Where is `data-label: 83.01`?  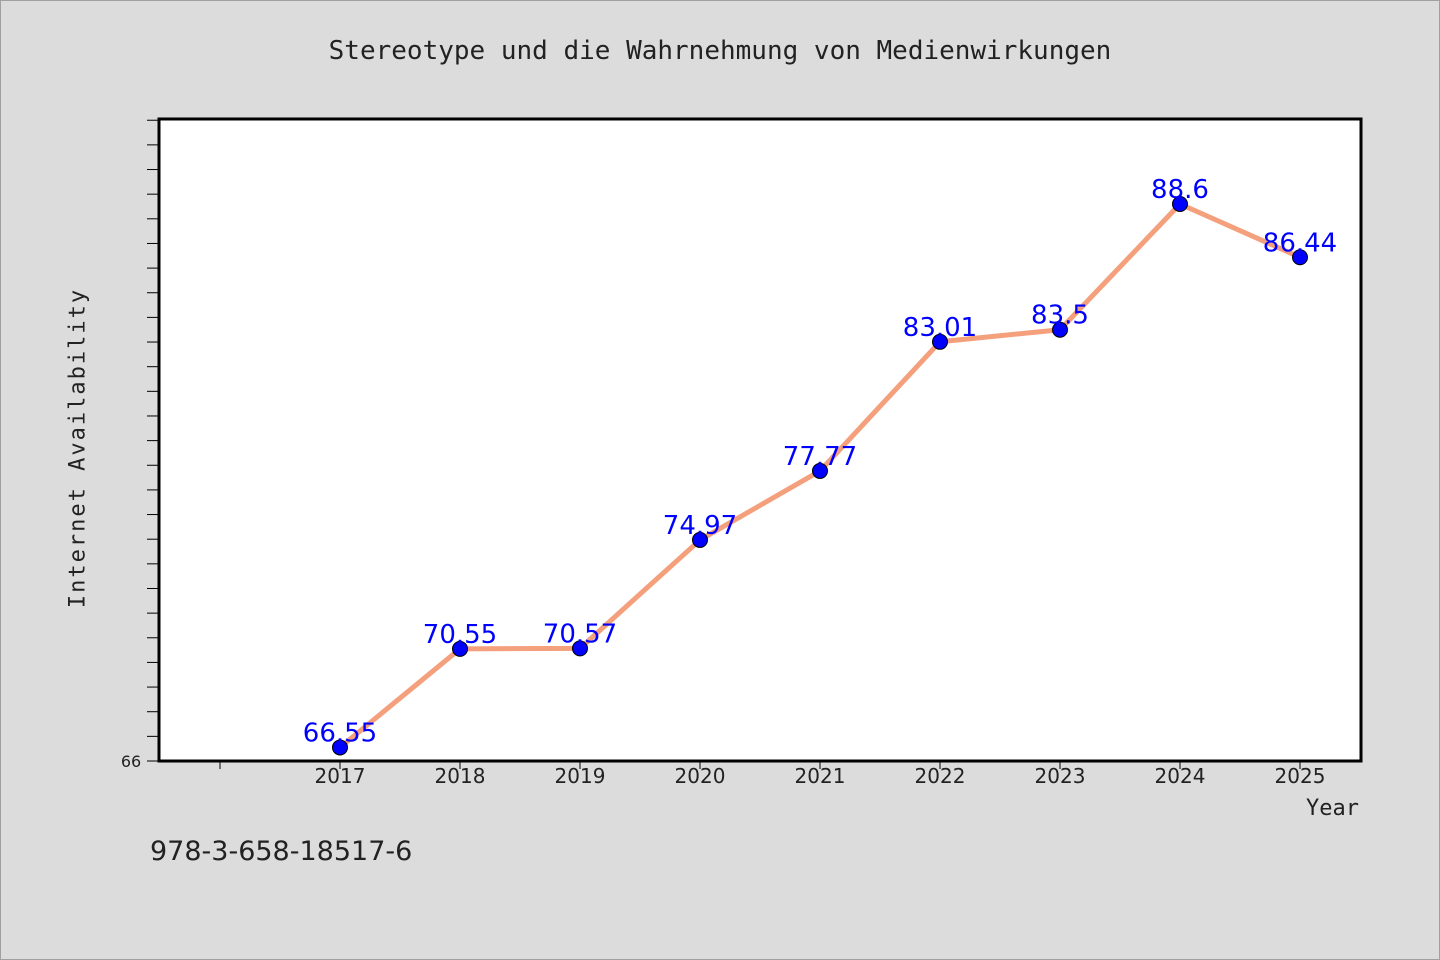
data-label: 83.01 is located at coordinates (940, 328).